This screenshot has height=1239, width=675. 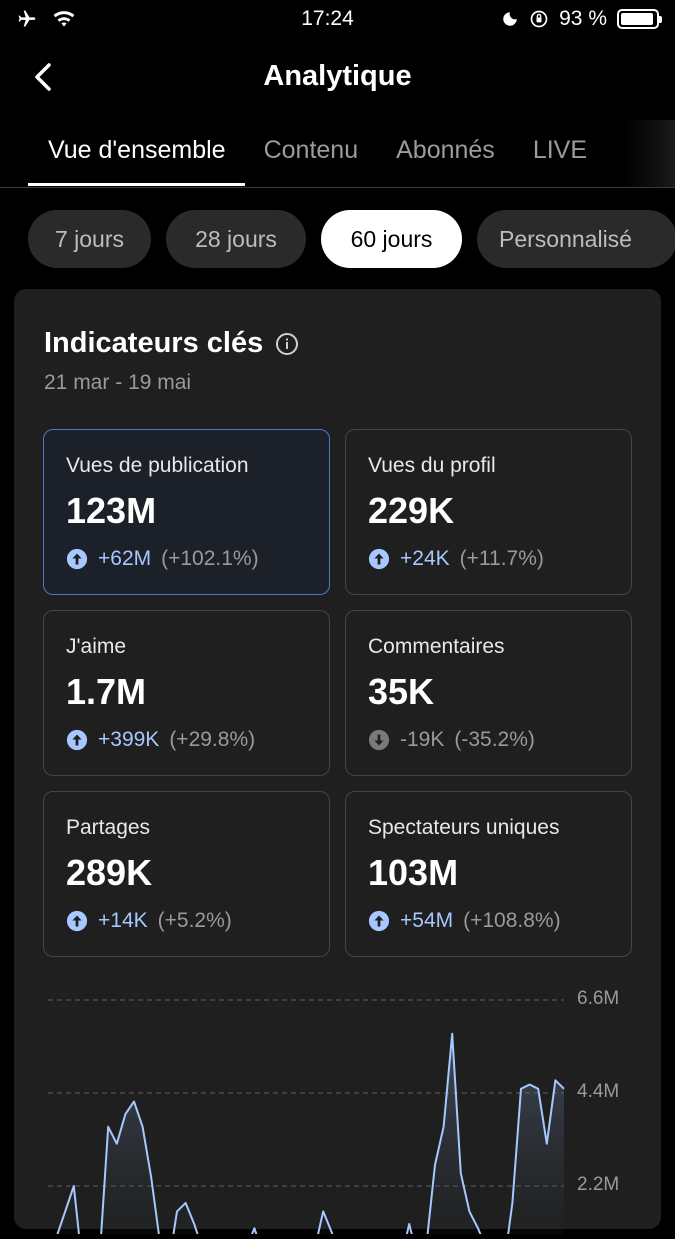 What do you see at coordinates (149, 921) in the screenshot?
I see `metric-change: +14K (+5.2%)` at bounding box center [149, 921].